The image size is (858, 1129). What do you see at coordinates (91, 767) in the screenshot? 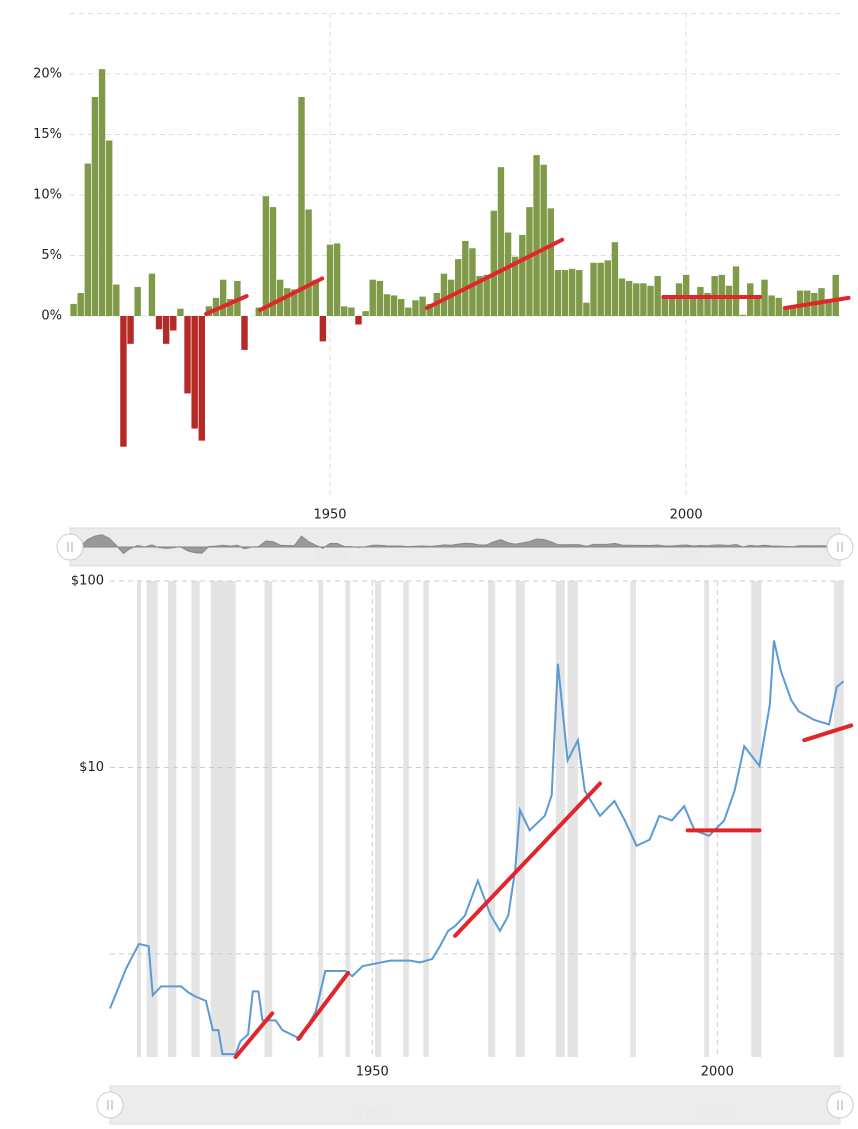
I see `y-tick-label: $10` at bounding box center [91, 767].